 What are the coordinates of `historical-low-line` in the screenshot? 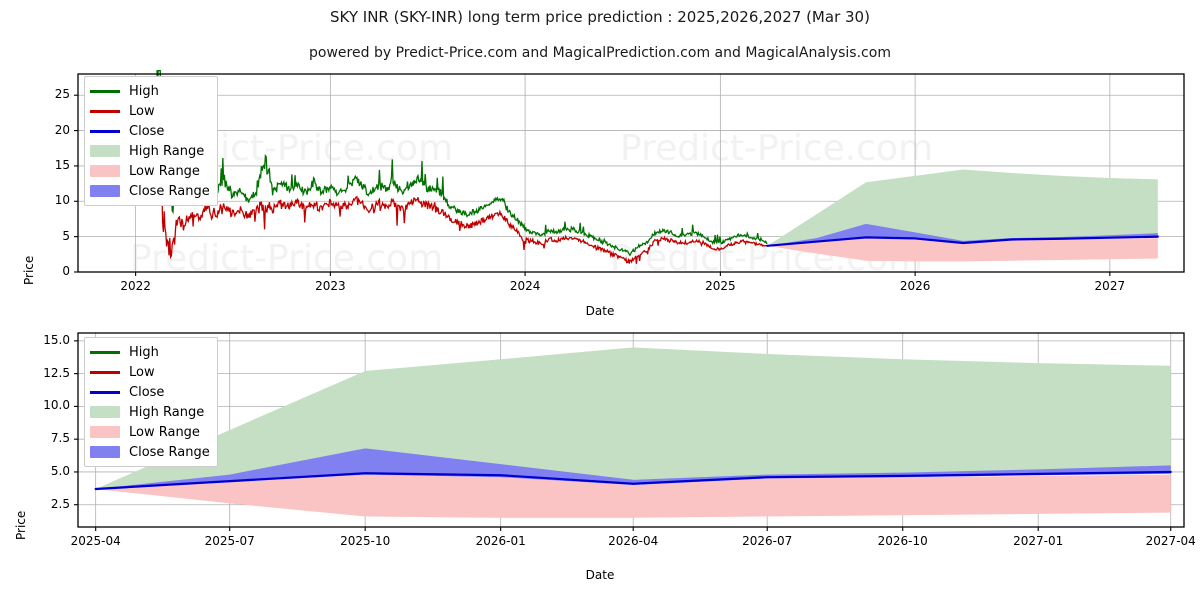 It's located at (462, 192).